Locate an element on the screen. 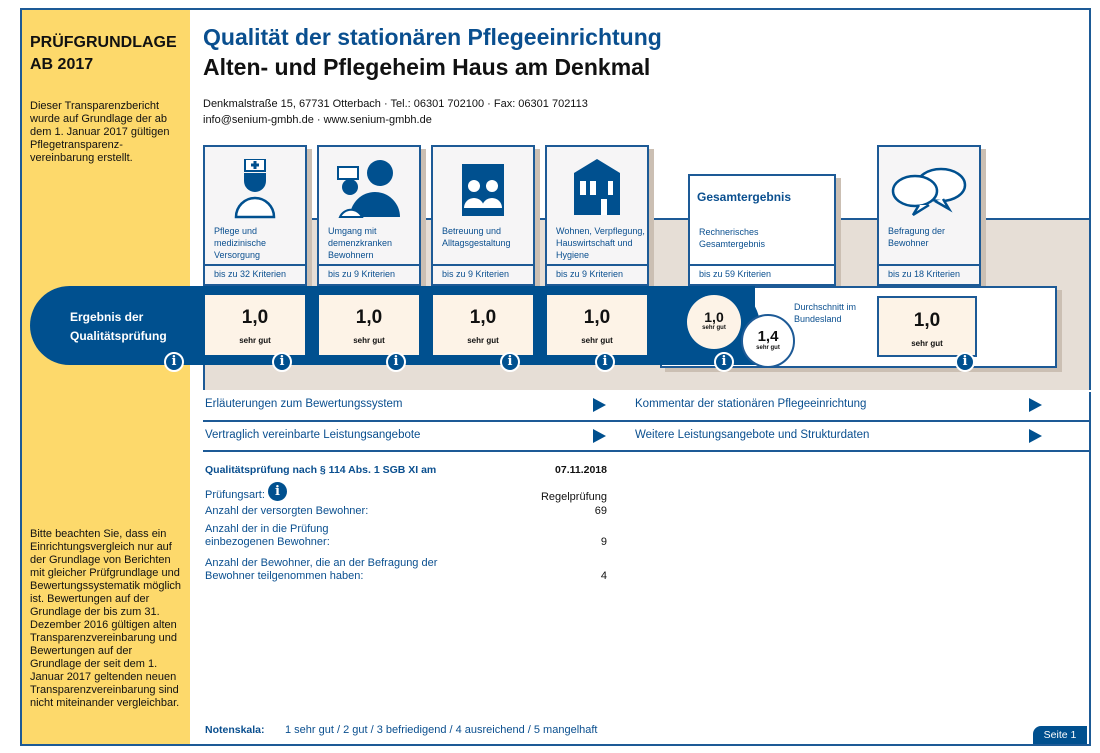 The image size is (1100, 753). detail-value: 4 is located at coordinates (603, 576).